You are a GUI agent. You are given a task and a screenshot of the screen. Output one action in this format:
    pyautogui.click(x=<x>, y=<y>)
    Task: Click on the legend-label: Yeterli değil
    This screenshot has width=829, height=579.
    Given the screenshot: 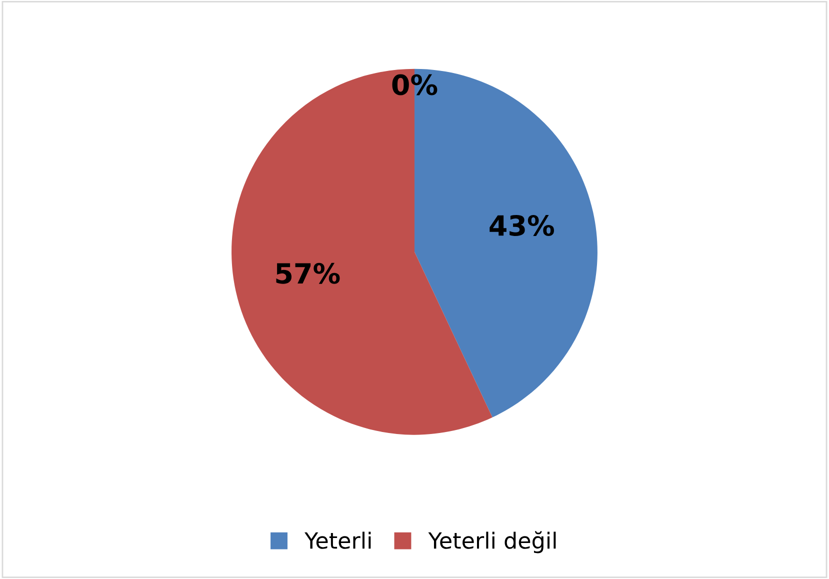 What is the action you would take?
    pyautogui.click(x=492, y=542)
    